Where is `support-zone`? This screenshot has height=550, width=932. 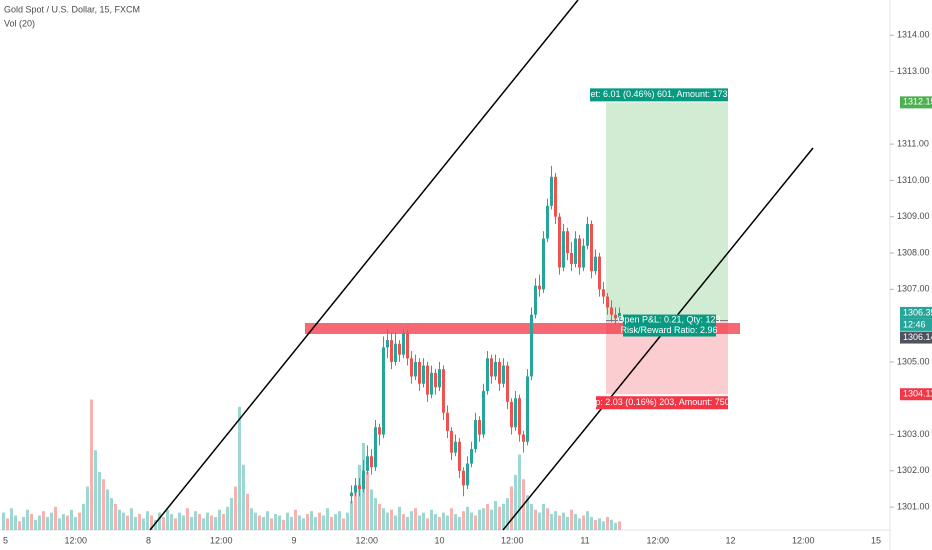 support-zone is located at coordinates (522, 328).